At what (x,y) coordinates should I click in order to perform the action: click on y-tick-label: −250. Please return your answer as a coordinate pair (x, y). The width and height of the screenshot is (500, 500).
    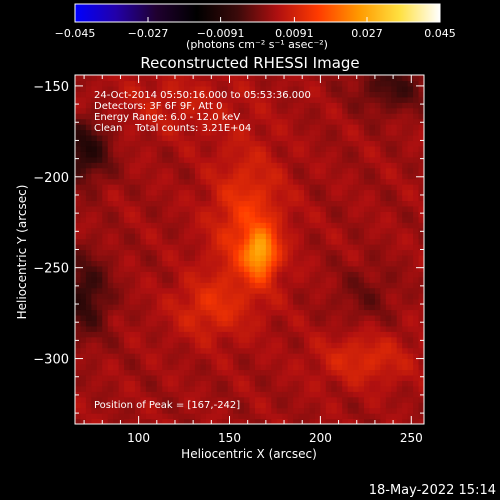
    Looking at the image, I should click on (51, 269).